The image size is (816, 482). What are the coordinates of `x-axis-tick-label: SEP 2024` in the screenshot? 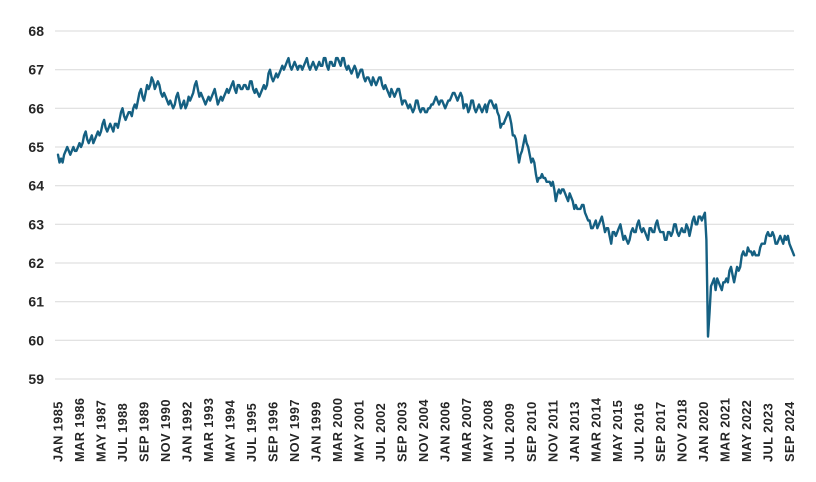 It's located at (789, 431).